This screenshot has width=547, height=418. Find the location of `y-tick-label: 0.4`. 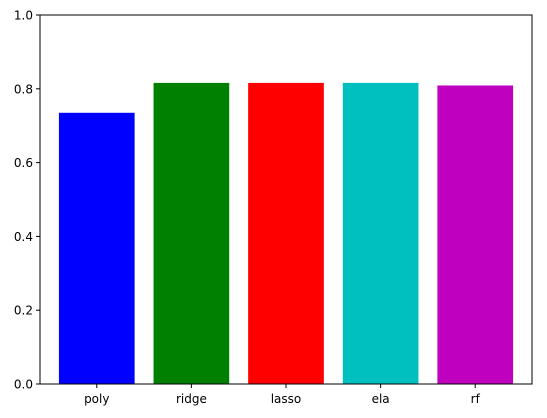

y-tick-label: 0.4 is located at coordinates (23, 237).